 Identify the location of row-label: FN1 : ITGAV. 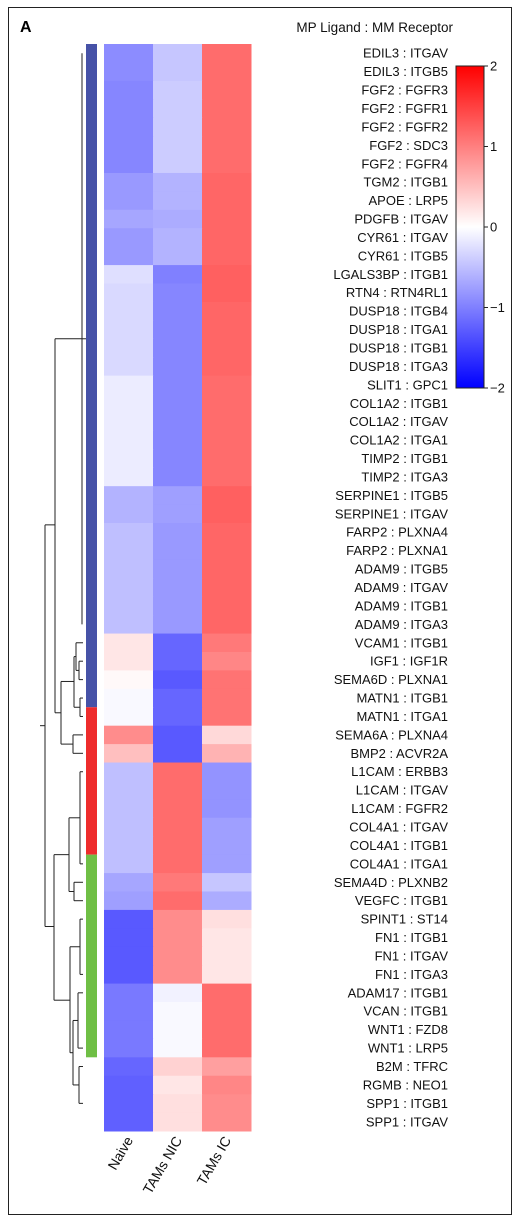
(412, 955).